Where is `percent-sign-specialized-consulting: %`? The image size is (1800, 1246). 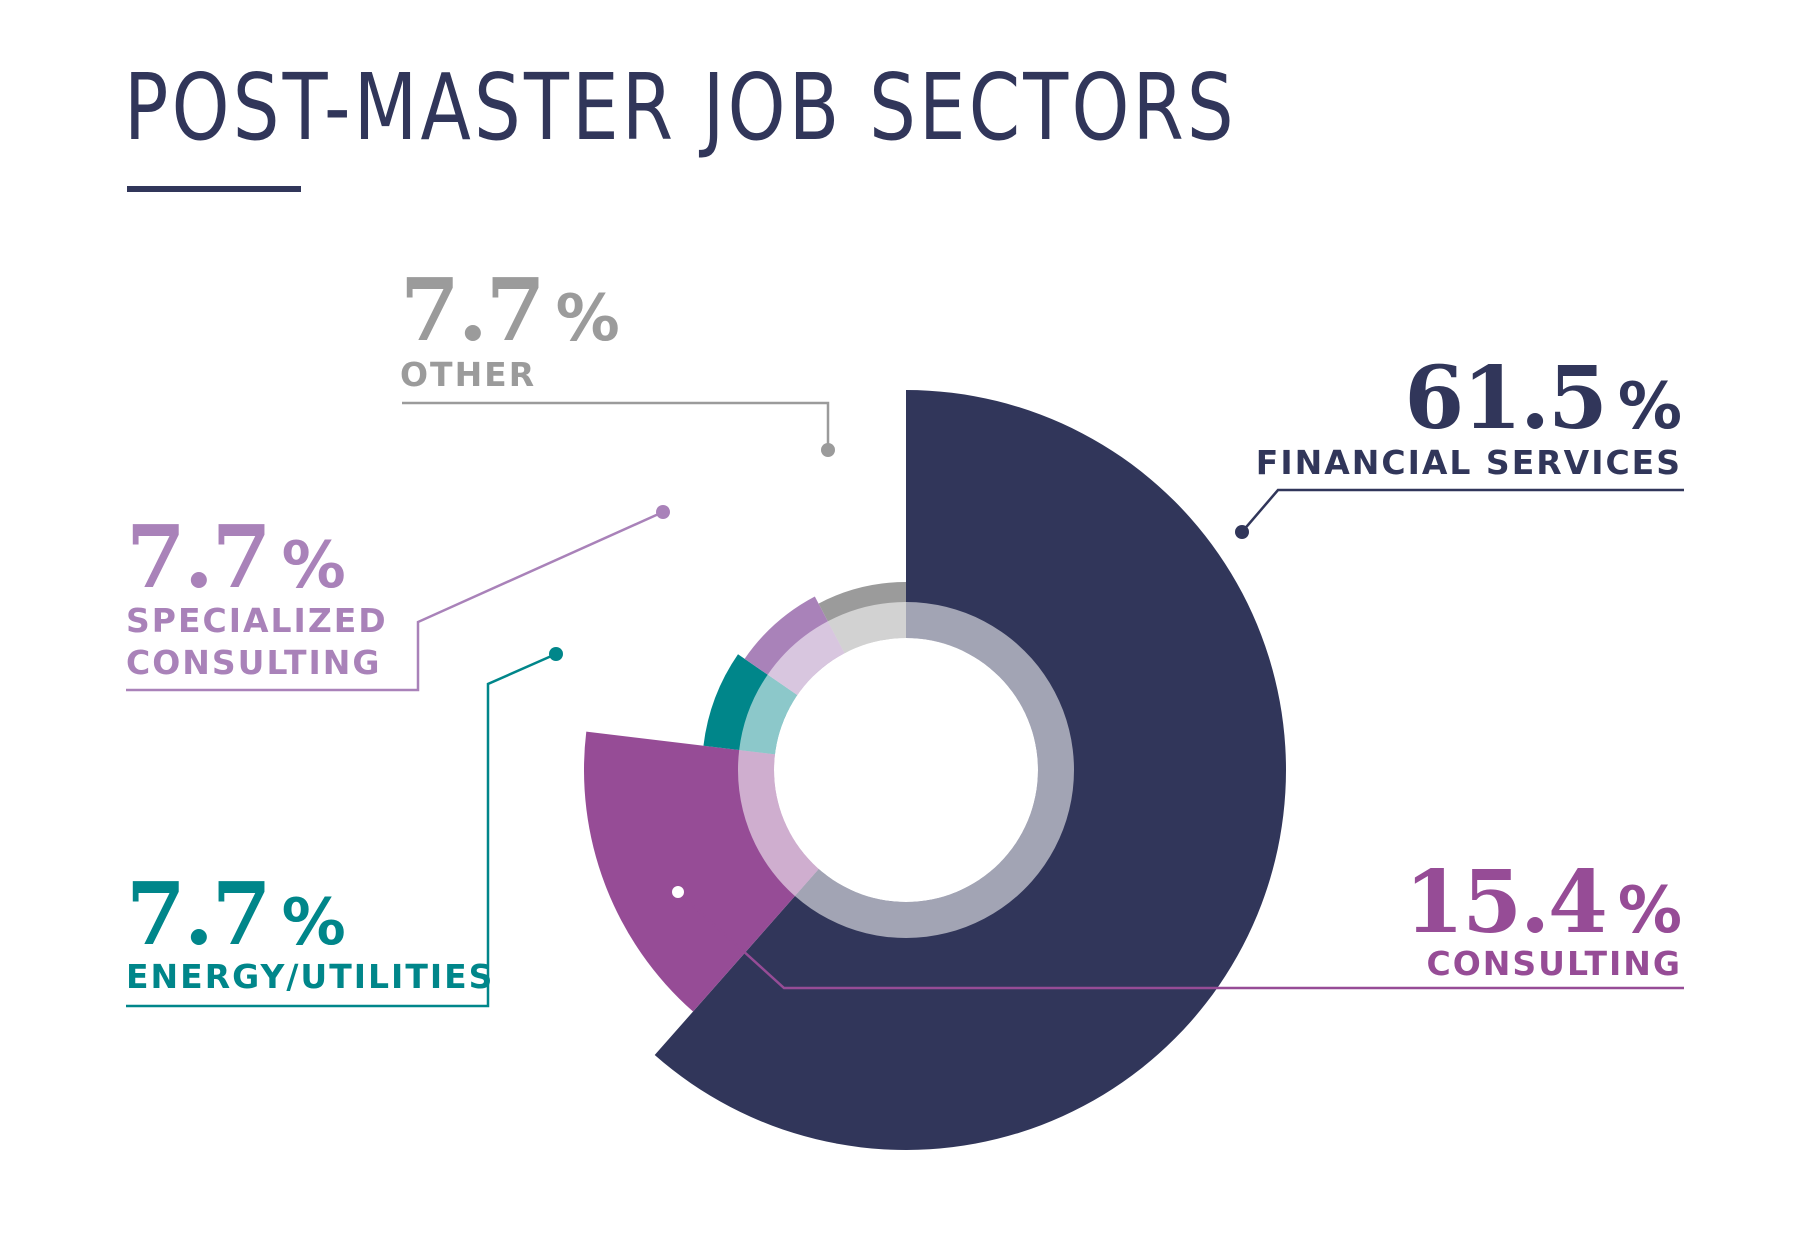 percent-sign-specialized-consulting: % is located at coordinates (314, 566).